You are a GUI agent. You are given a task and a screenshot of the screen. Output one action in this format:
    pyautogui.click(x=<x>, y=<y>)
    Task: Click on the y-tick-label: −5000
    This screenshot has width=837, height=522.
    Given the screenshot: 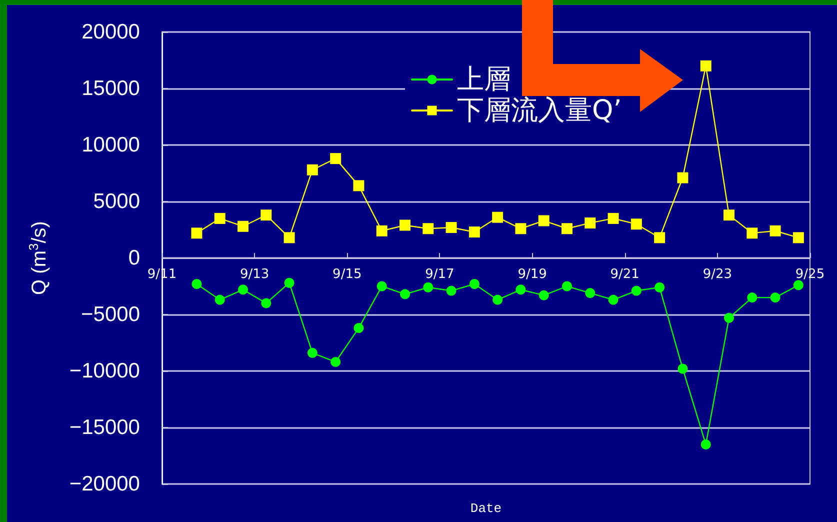 What is the action you would take?
    pyautogui.click(x=110, y=314)
    